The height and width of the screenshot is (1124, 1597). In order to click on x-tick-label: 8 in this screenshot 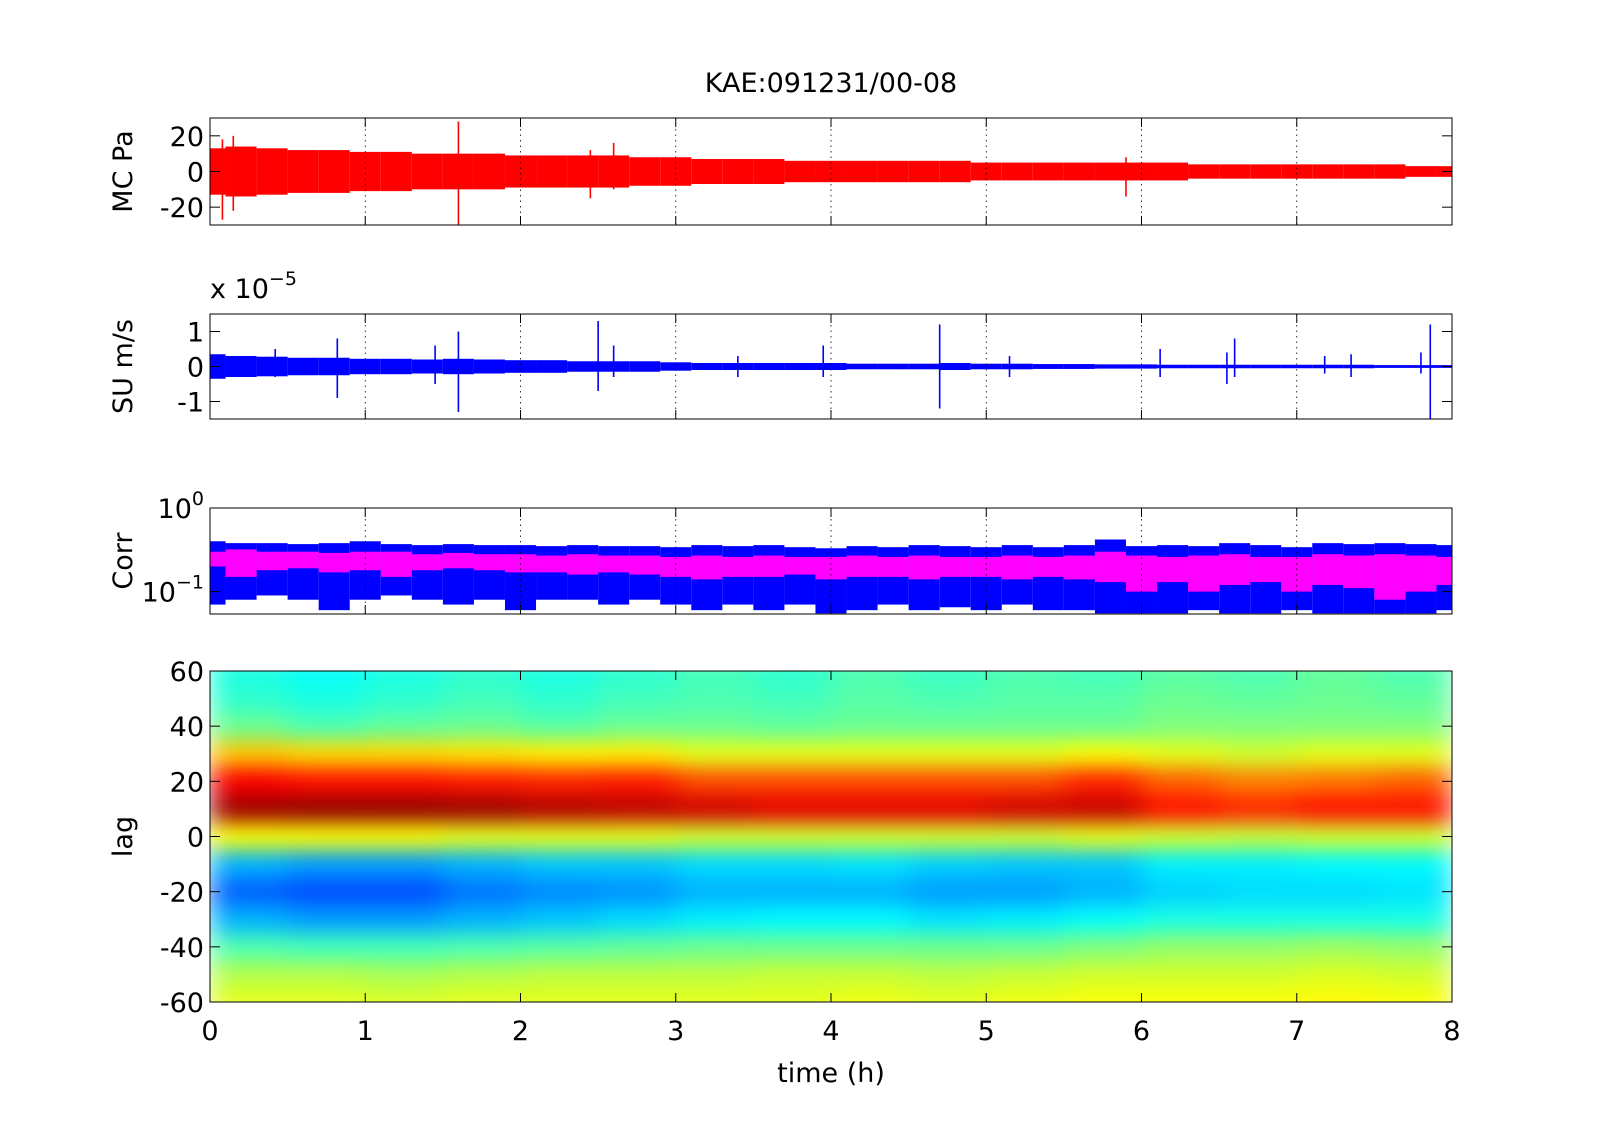, I will do `click(1451, 1031)`.